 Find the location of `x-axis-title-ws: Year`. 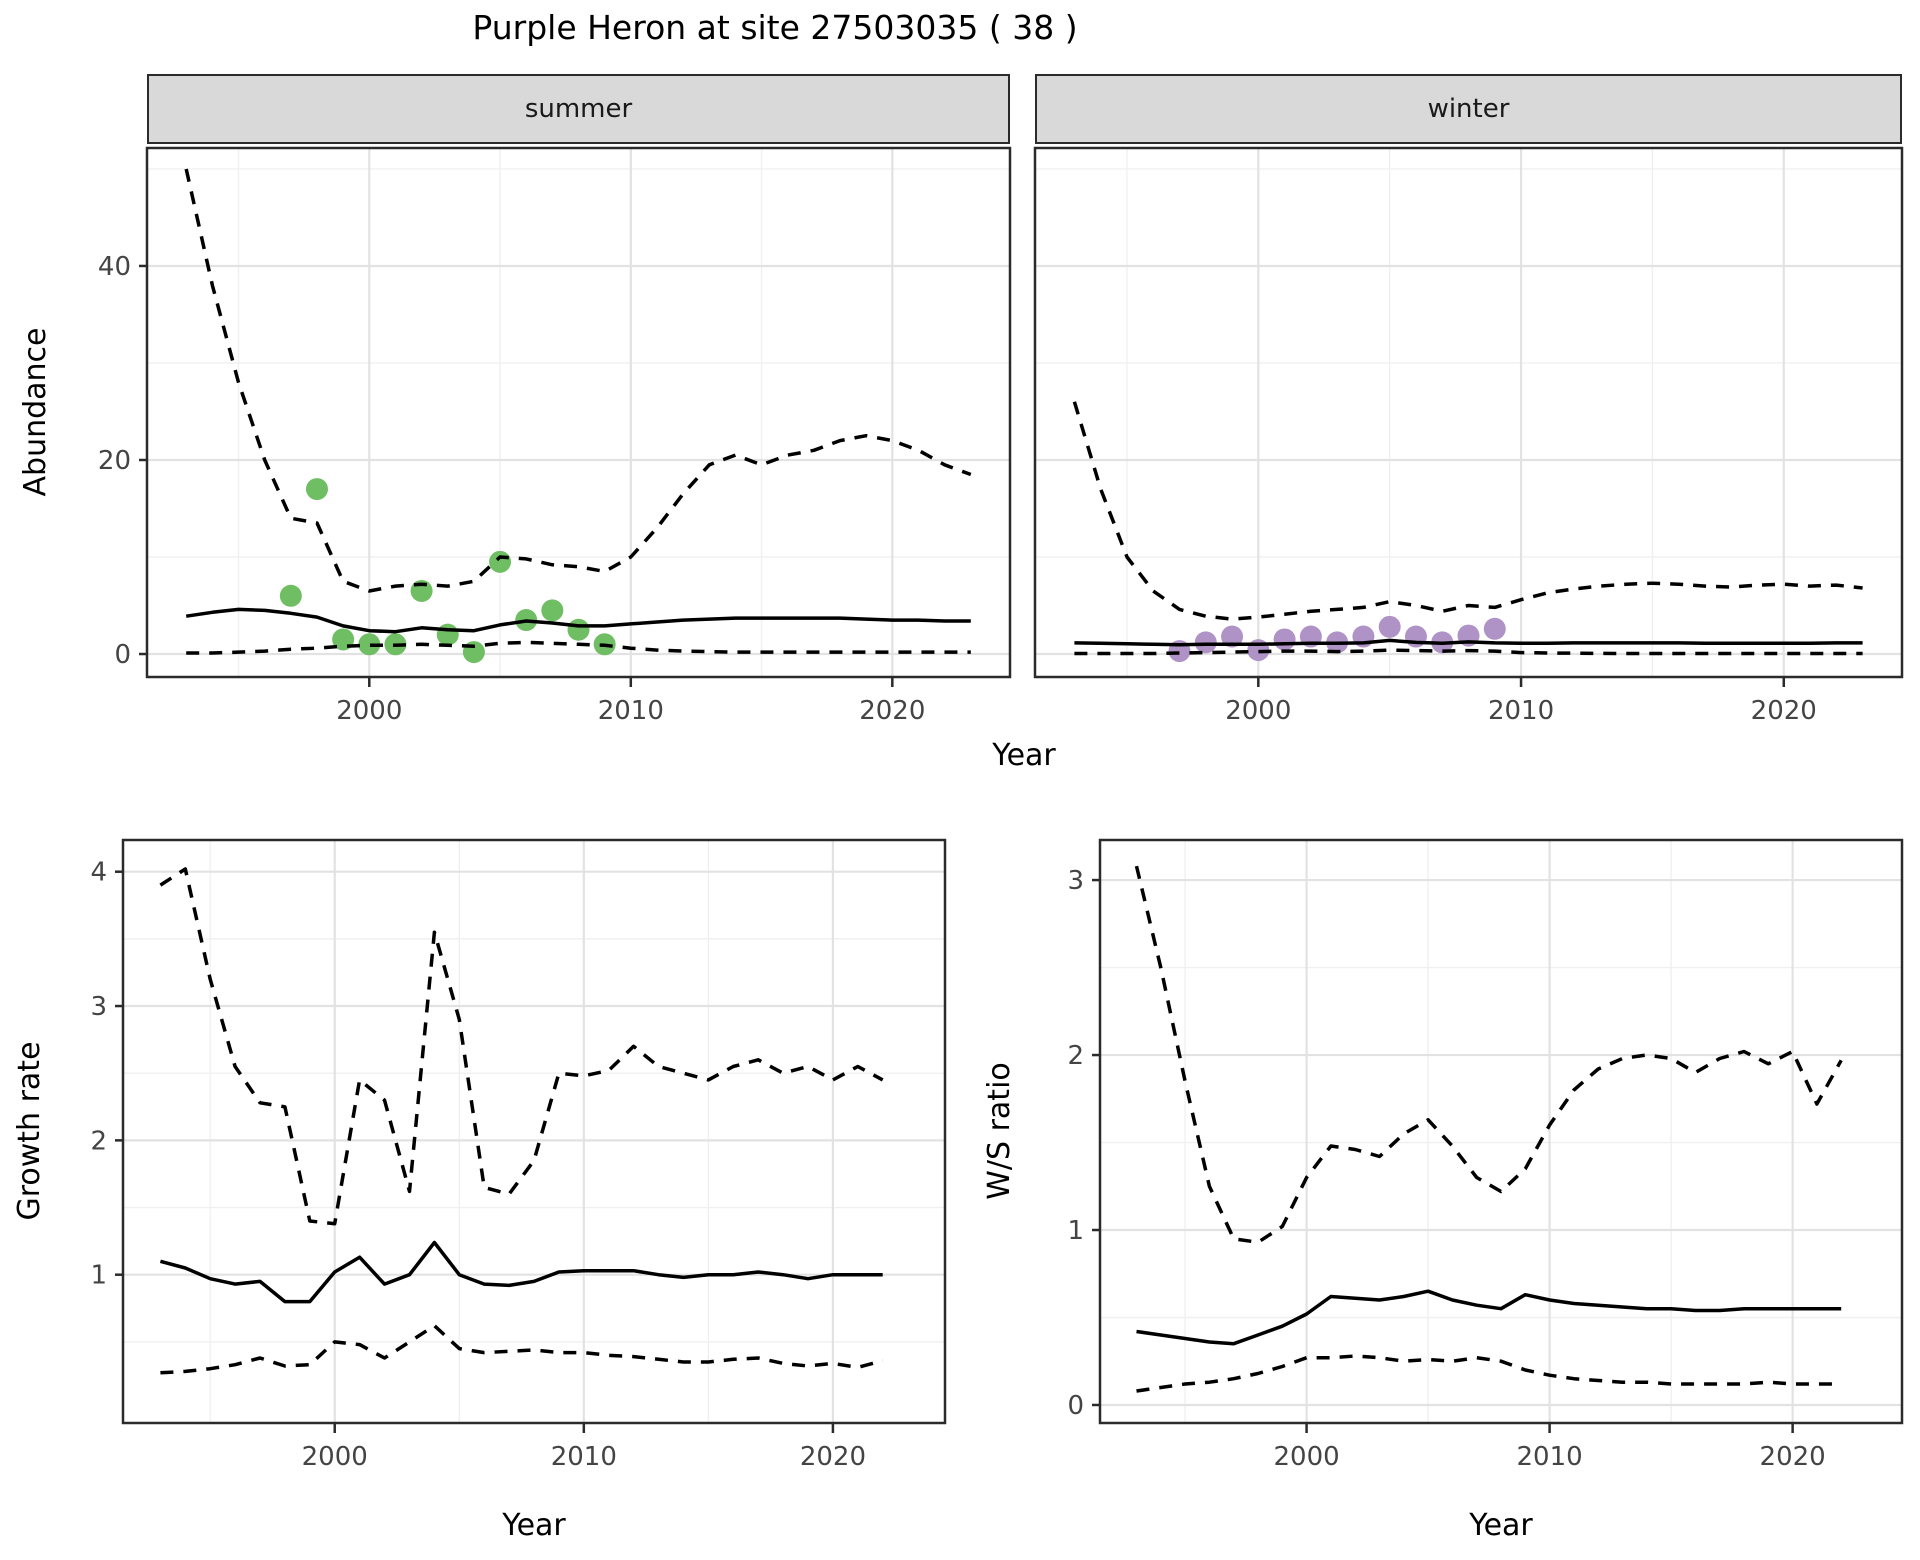

x-axis-title-ws: Year is located at coordinates (1501, 1525).